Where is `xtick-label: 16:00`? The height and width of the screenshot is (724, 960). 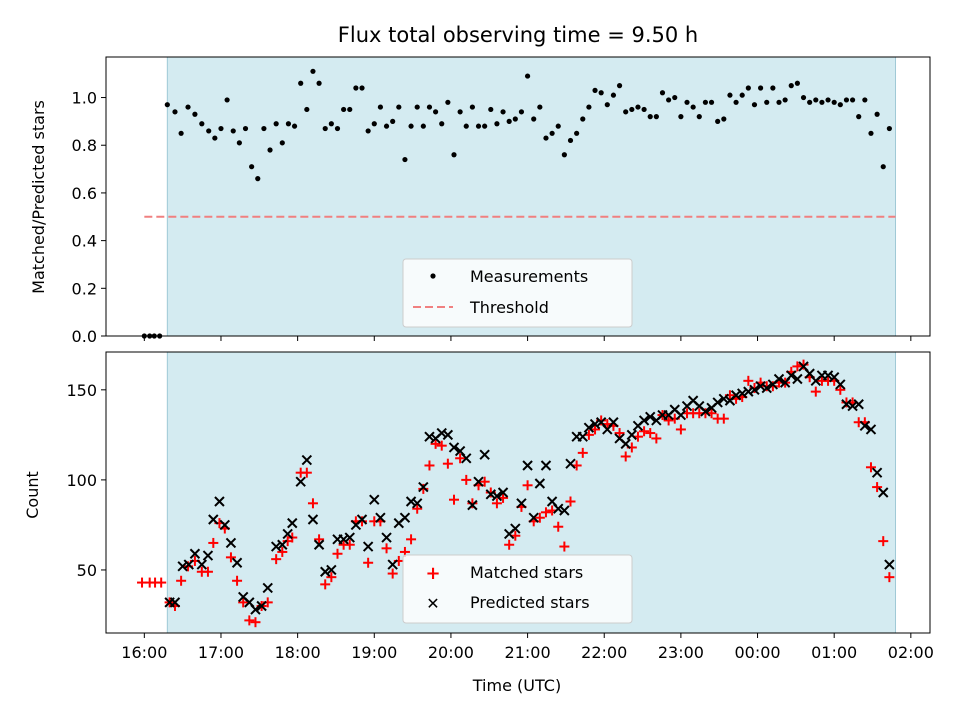 xtick-label: 16:00 is located at coordinates (144, 652).